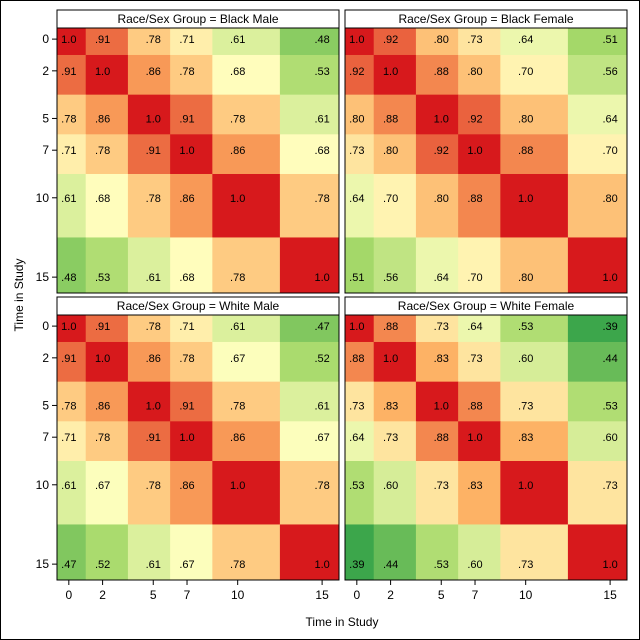  What do you see at coordinates (19, 295) in the screenshot?
I see `y-axis-label: Time in Study` at bounding box center [19, 295].